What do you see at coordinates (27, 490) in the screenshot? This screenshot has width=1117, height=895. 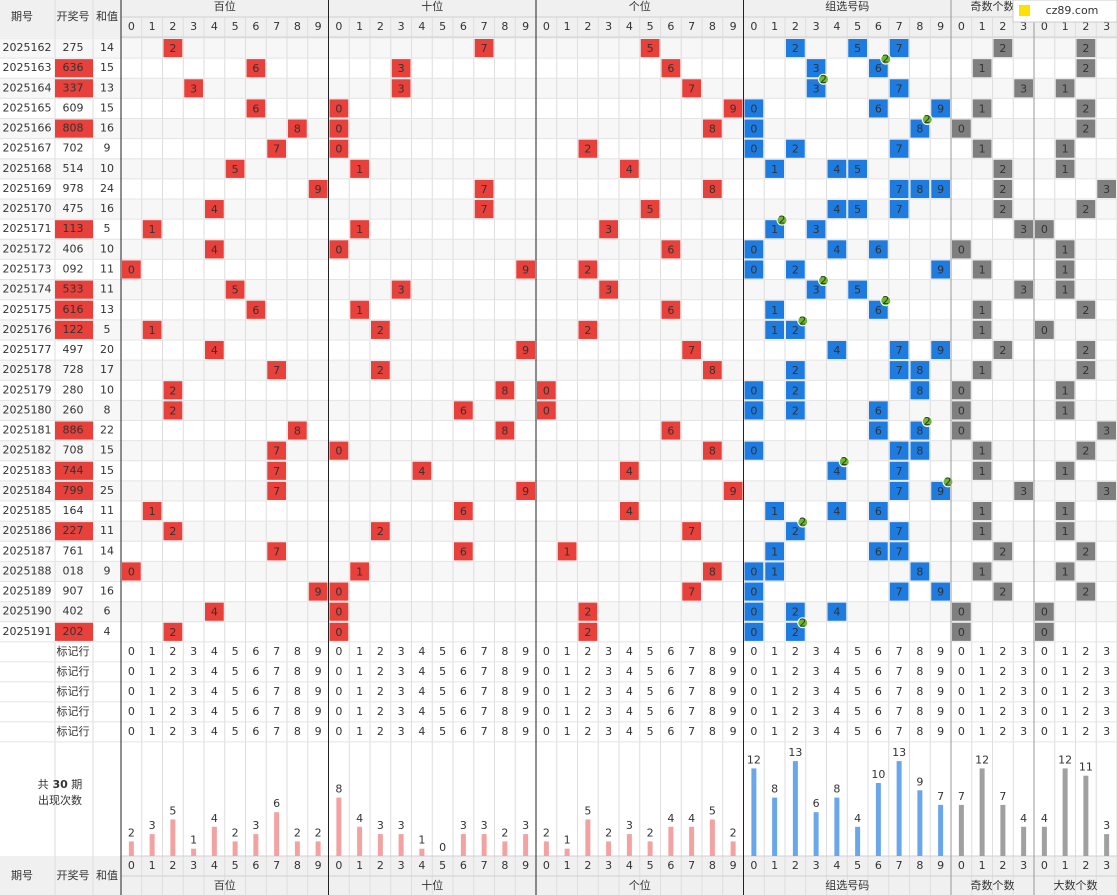 I see `period: 2025184` at bounding box center [27, 490].